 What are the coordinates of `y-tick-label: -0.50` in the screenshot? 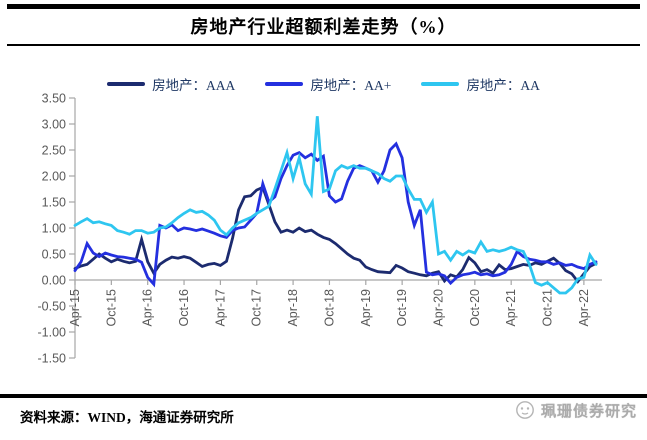 It's located at (52, 307).